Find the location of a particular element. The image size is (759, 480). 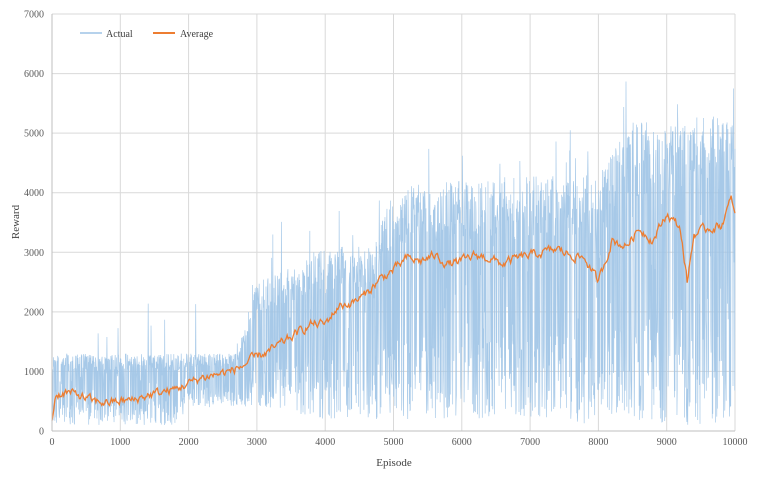

x-tick-label: 8000 is located at coordinates (598, 442).